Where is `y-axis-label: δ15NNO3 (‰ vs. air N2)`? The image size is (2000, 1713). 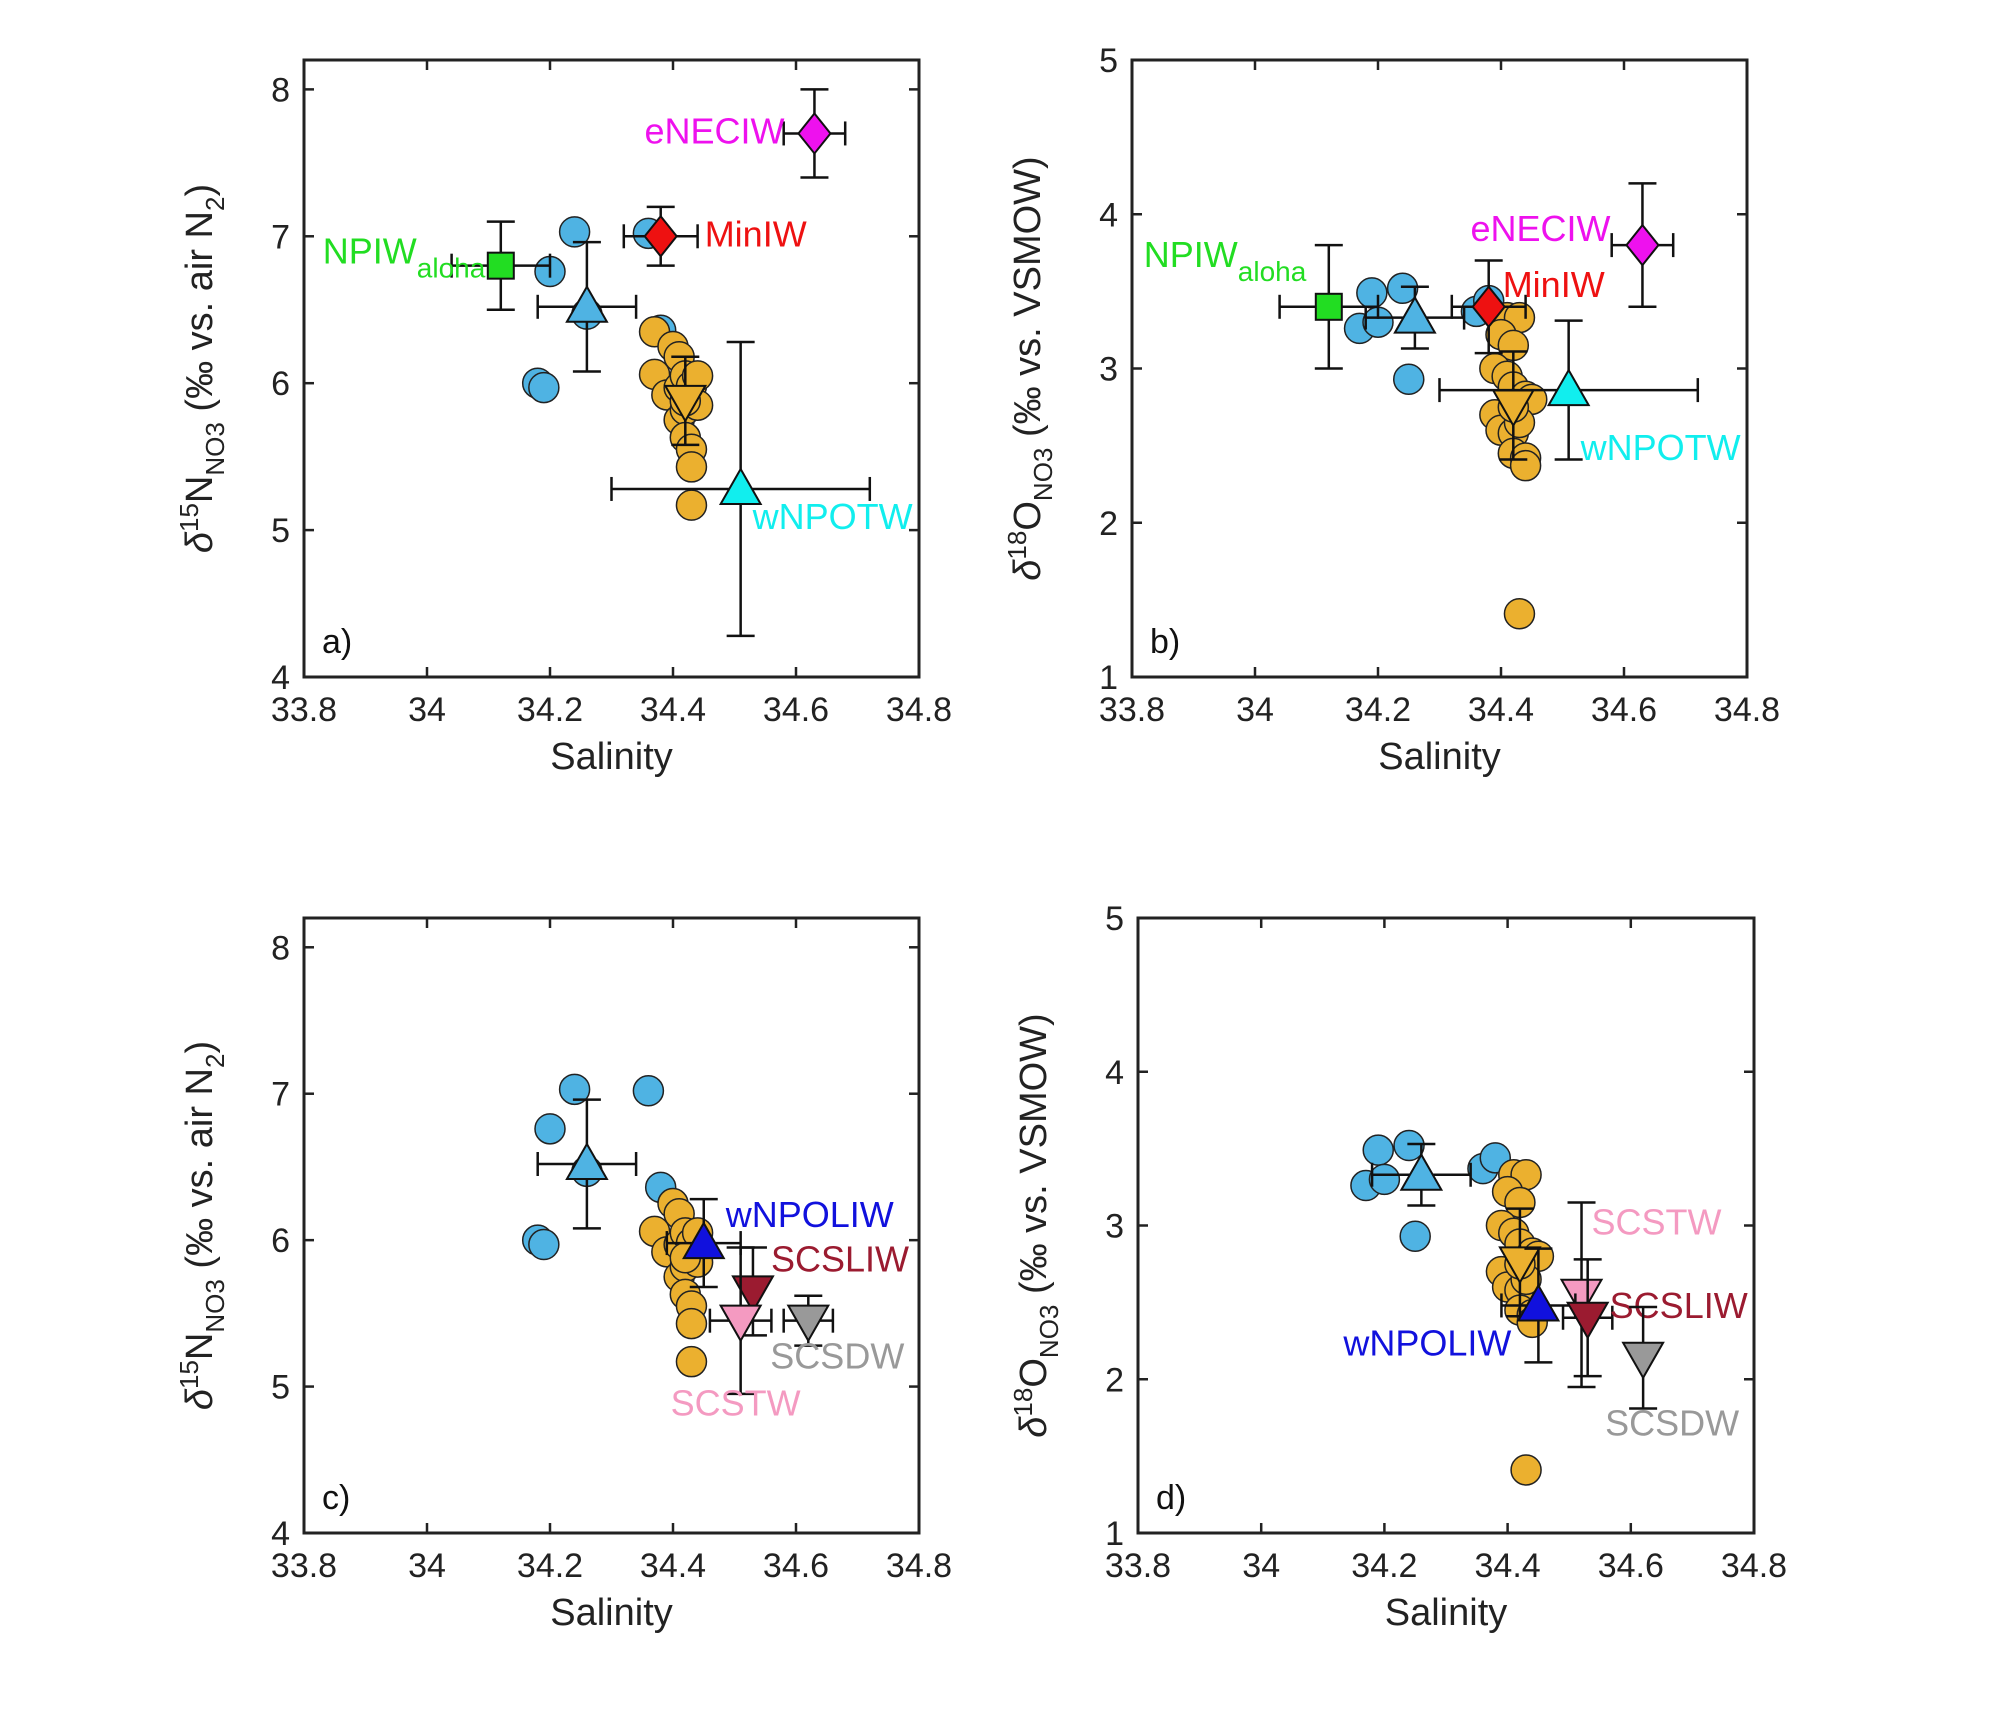 y-axis-label: δ15NNO3 (‰ vs. air N2) is located at coordinates (202, 368).